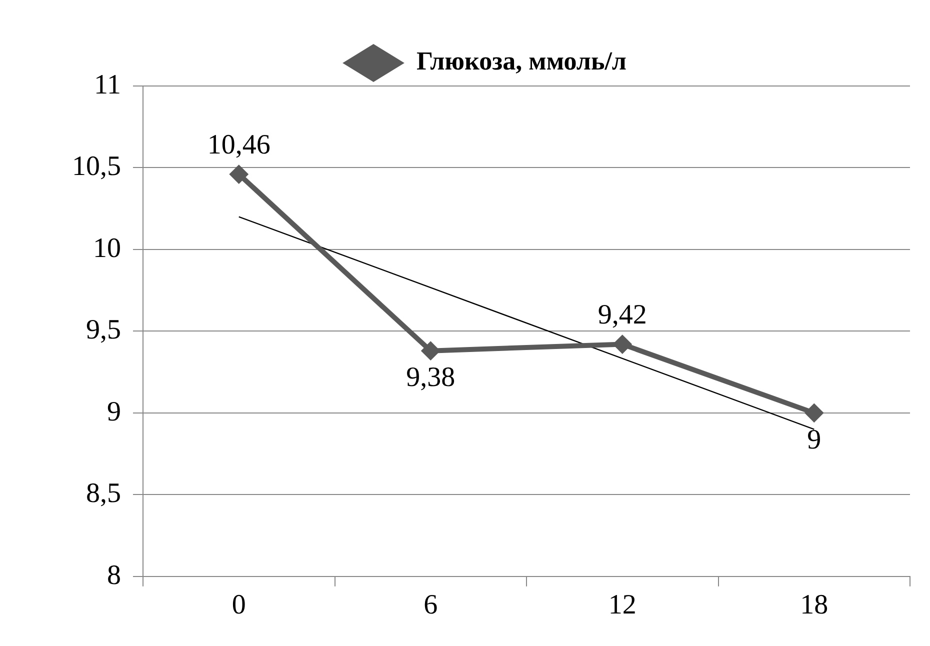 This screenshot has width=930, height=646. I want to click on x-tick-label: 0, so click(239, 605).